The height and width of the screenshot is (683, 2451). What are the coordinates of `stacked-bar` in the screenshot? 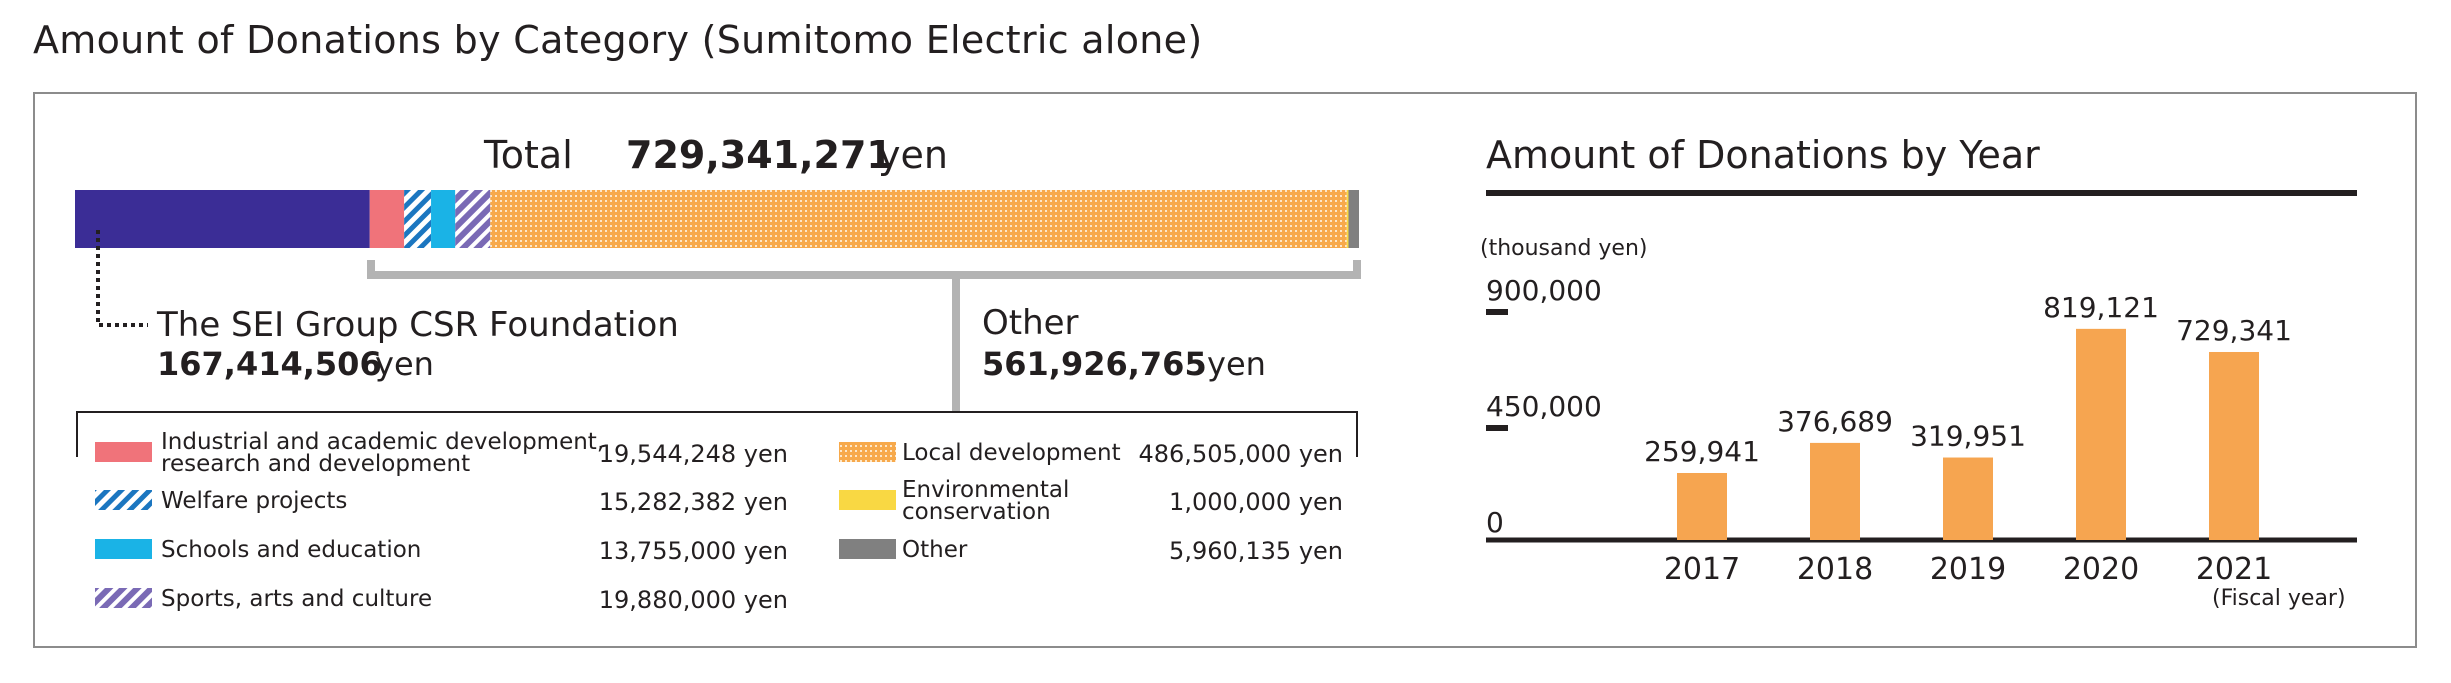 It's located at (717, 219).